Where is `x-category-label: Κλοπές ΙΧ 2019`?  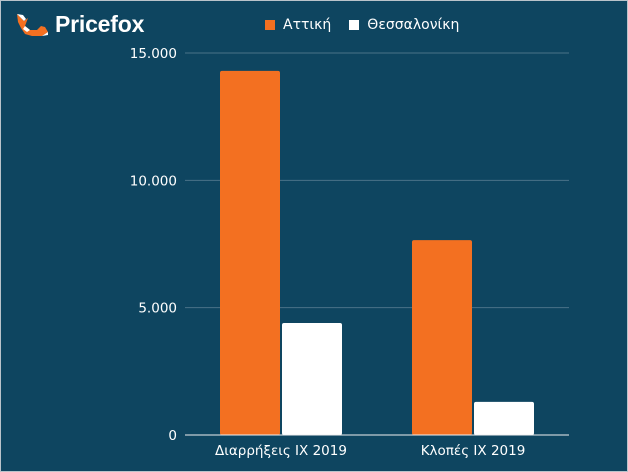
x-category-label: Κλοπές ΙΧ 2019 is located at coordinates (473, 451).